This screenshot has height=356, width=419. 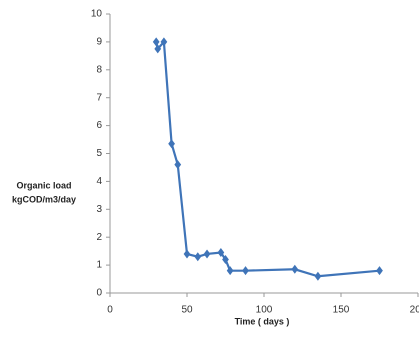 What do you see at coordinates (262, 321) in the screenshot?
I see `x-axis-label: Time ( days )` at bounding box center [262, 321].